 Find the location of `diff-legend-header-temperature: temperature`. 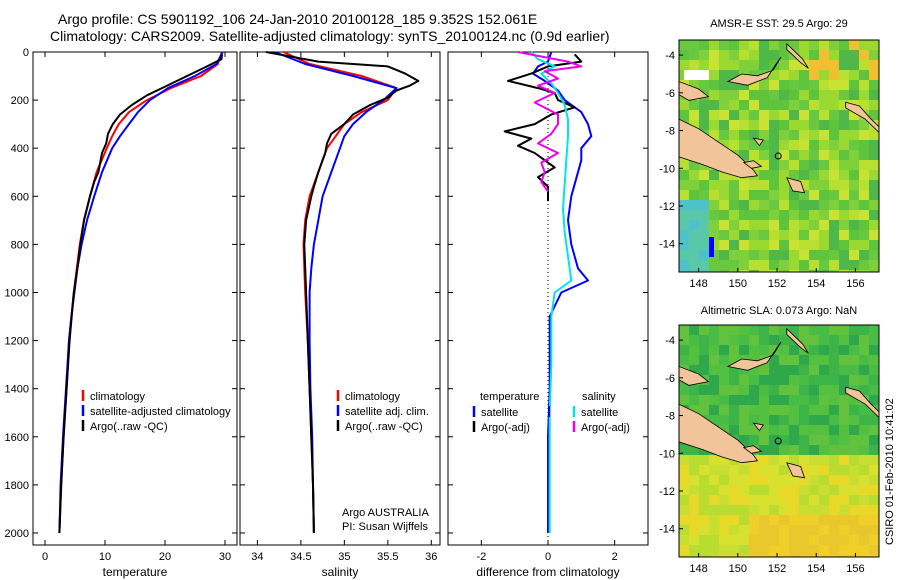

diff-legend-header-temperature: temperature is located at coordinates (509, 397).